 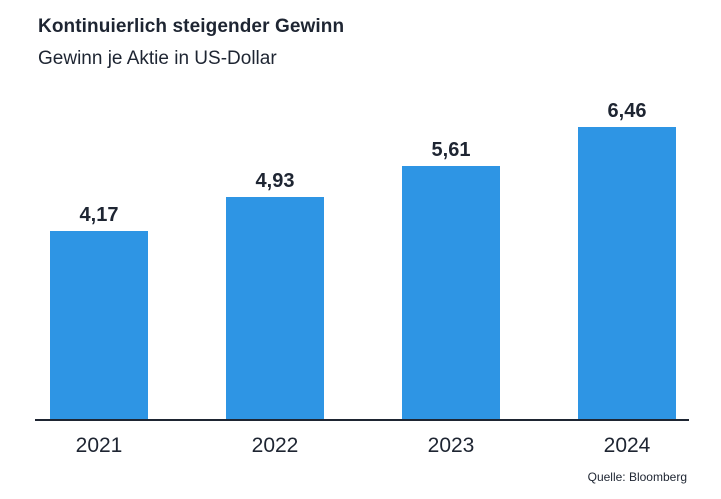 I want to click on bar-value-label-2021: 4,17, so click(x=99, y=215).